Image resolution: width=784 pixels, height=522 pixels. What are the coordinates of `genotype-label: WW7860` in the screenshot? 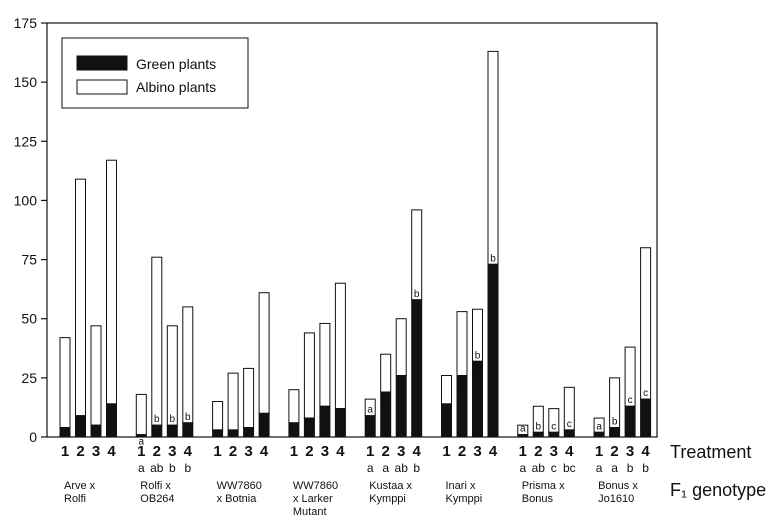 It's located at (315, 486).